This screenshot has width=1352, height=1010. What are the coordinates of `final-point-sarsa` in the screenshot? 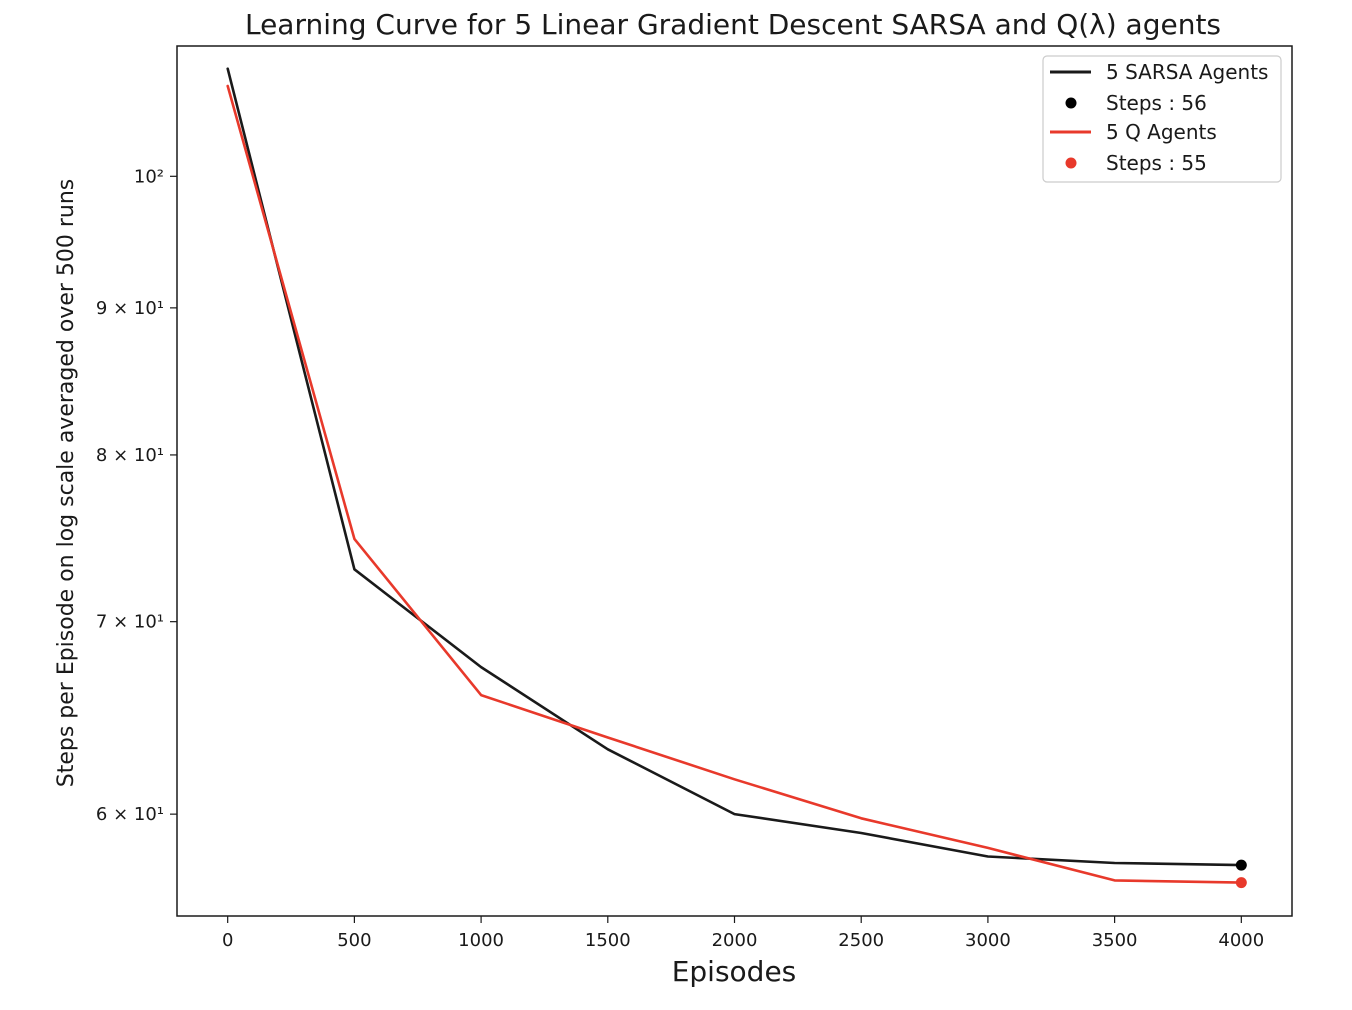 It's located at (1241, 865).